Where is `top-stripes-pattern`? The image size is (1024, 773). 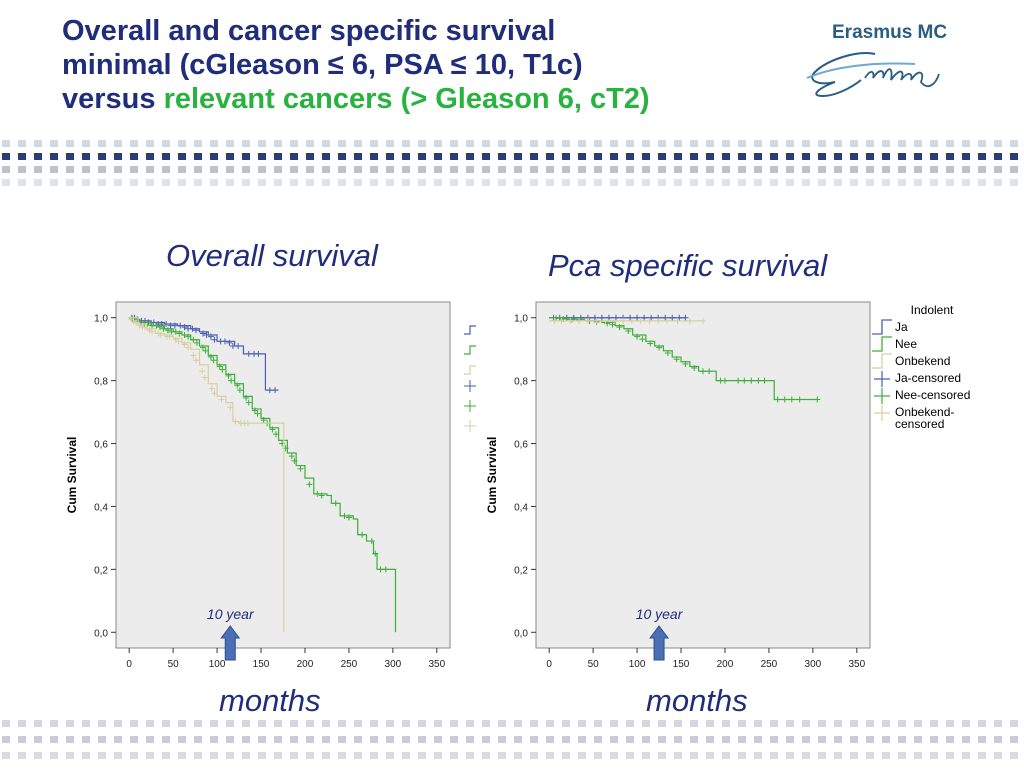 top-stripes-pattern is located at coordinates (512, 164).